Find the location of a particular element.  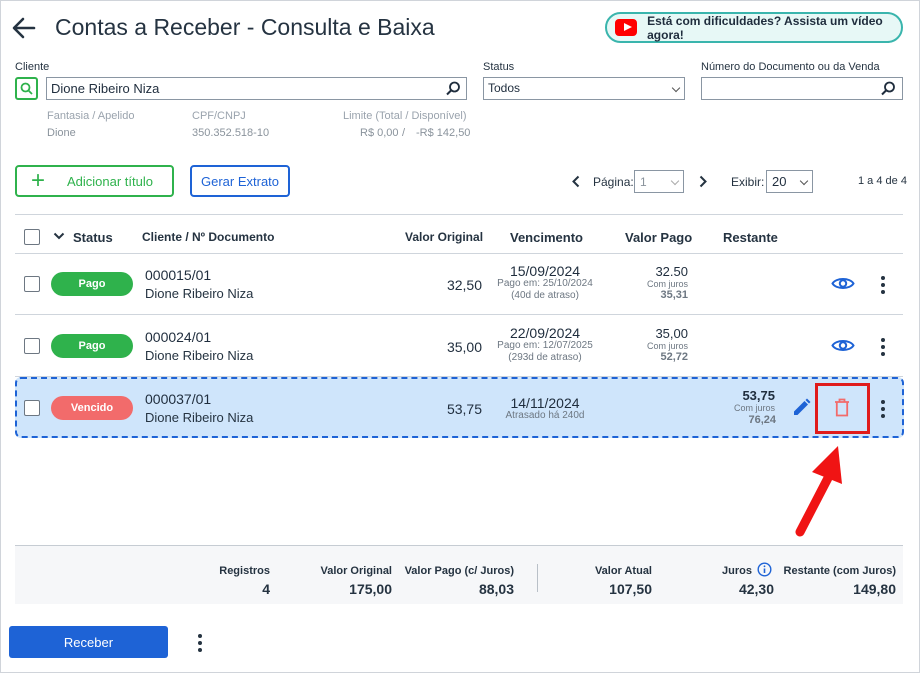

generate-statement-button: Gerar Extrato is located at coordinates (240, 181).